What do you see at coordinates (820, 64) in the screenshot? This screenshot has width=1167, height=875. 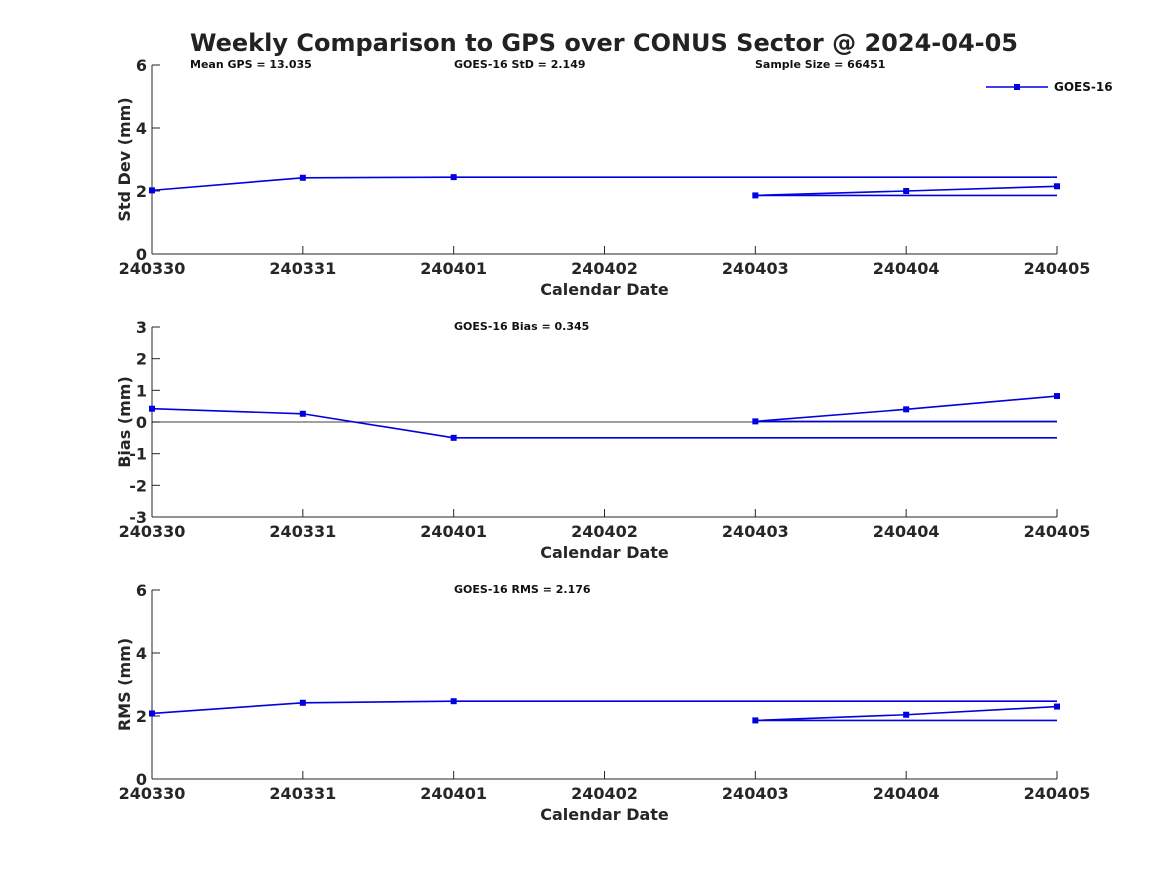 I see `stat-annotation: Sample Size = 66451` at bounding box center [820, 64].